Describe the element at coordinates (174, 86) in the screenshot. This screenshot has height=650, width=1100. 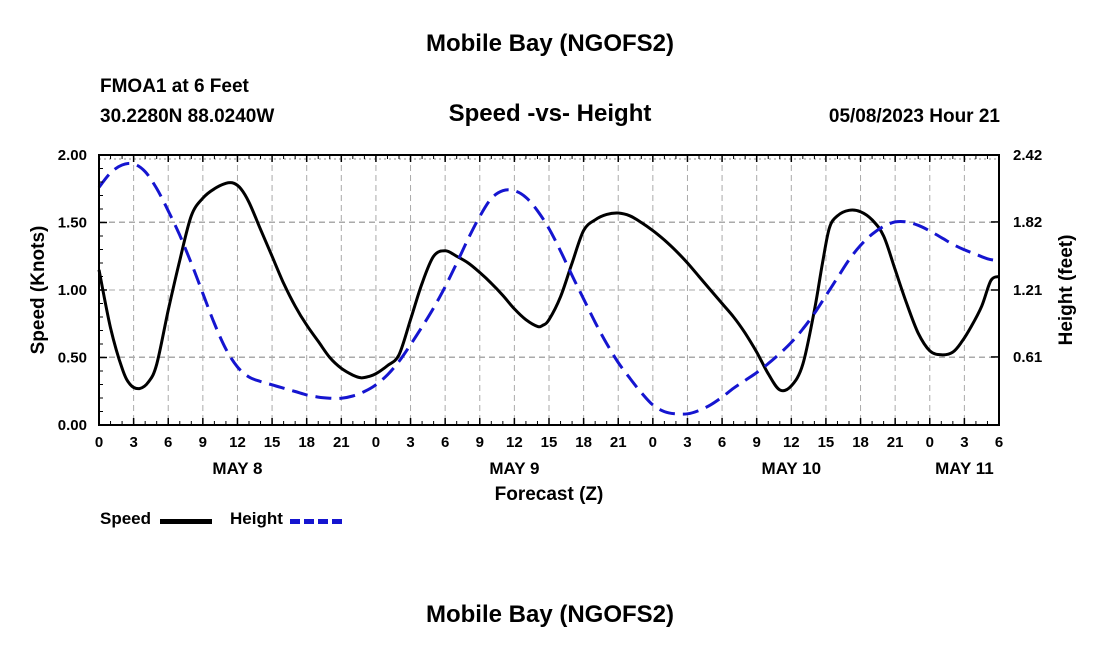
I see `station-label: FMOA1 at 6 Feet` at that location.